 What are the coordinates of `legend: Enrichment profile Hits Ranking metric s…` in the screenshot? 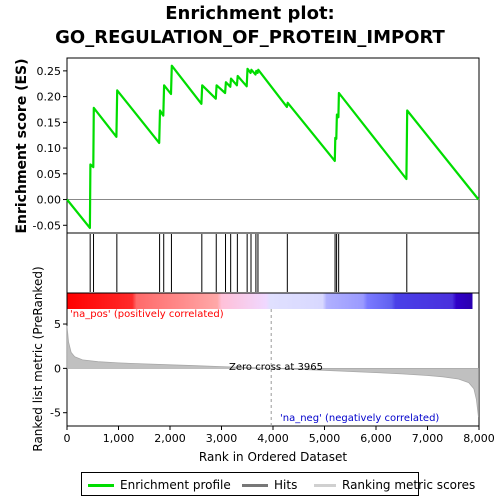 It's located at (278, 484).